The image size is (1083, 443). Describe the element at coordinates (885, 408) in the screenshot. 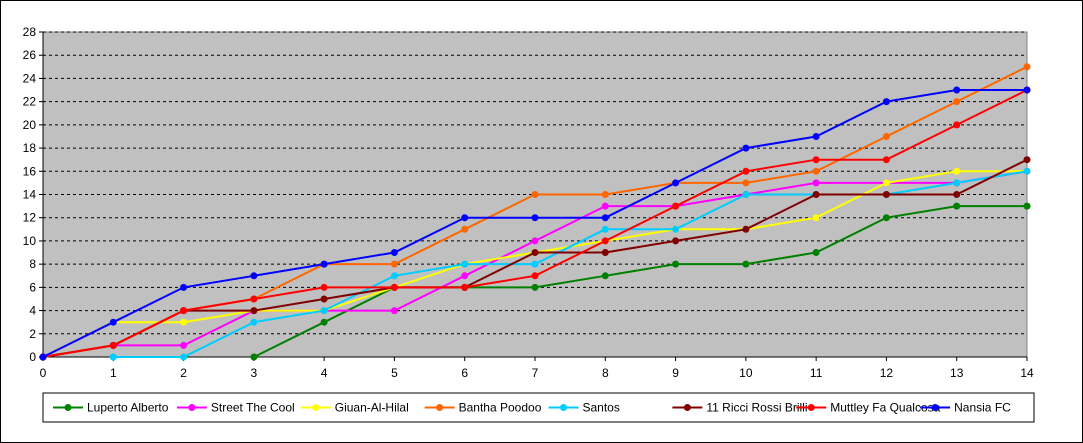

I see `legend-label: Muttley Fa Qualcosa` at that location.